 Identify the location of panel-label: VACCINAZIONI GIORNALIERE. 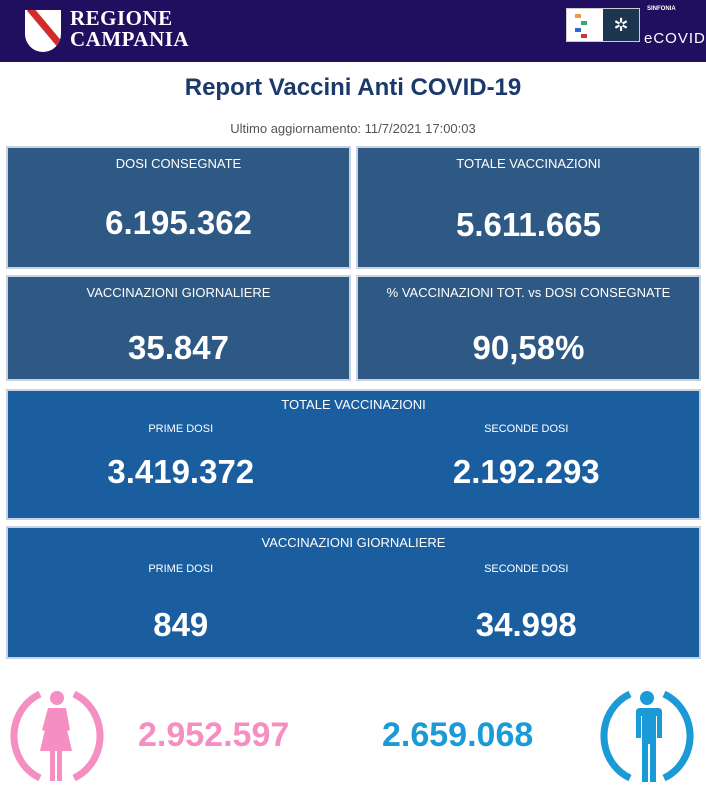
(353, 542).